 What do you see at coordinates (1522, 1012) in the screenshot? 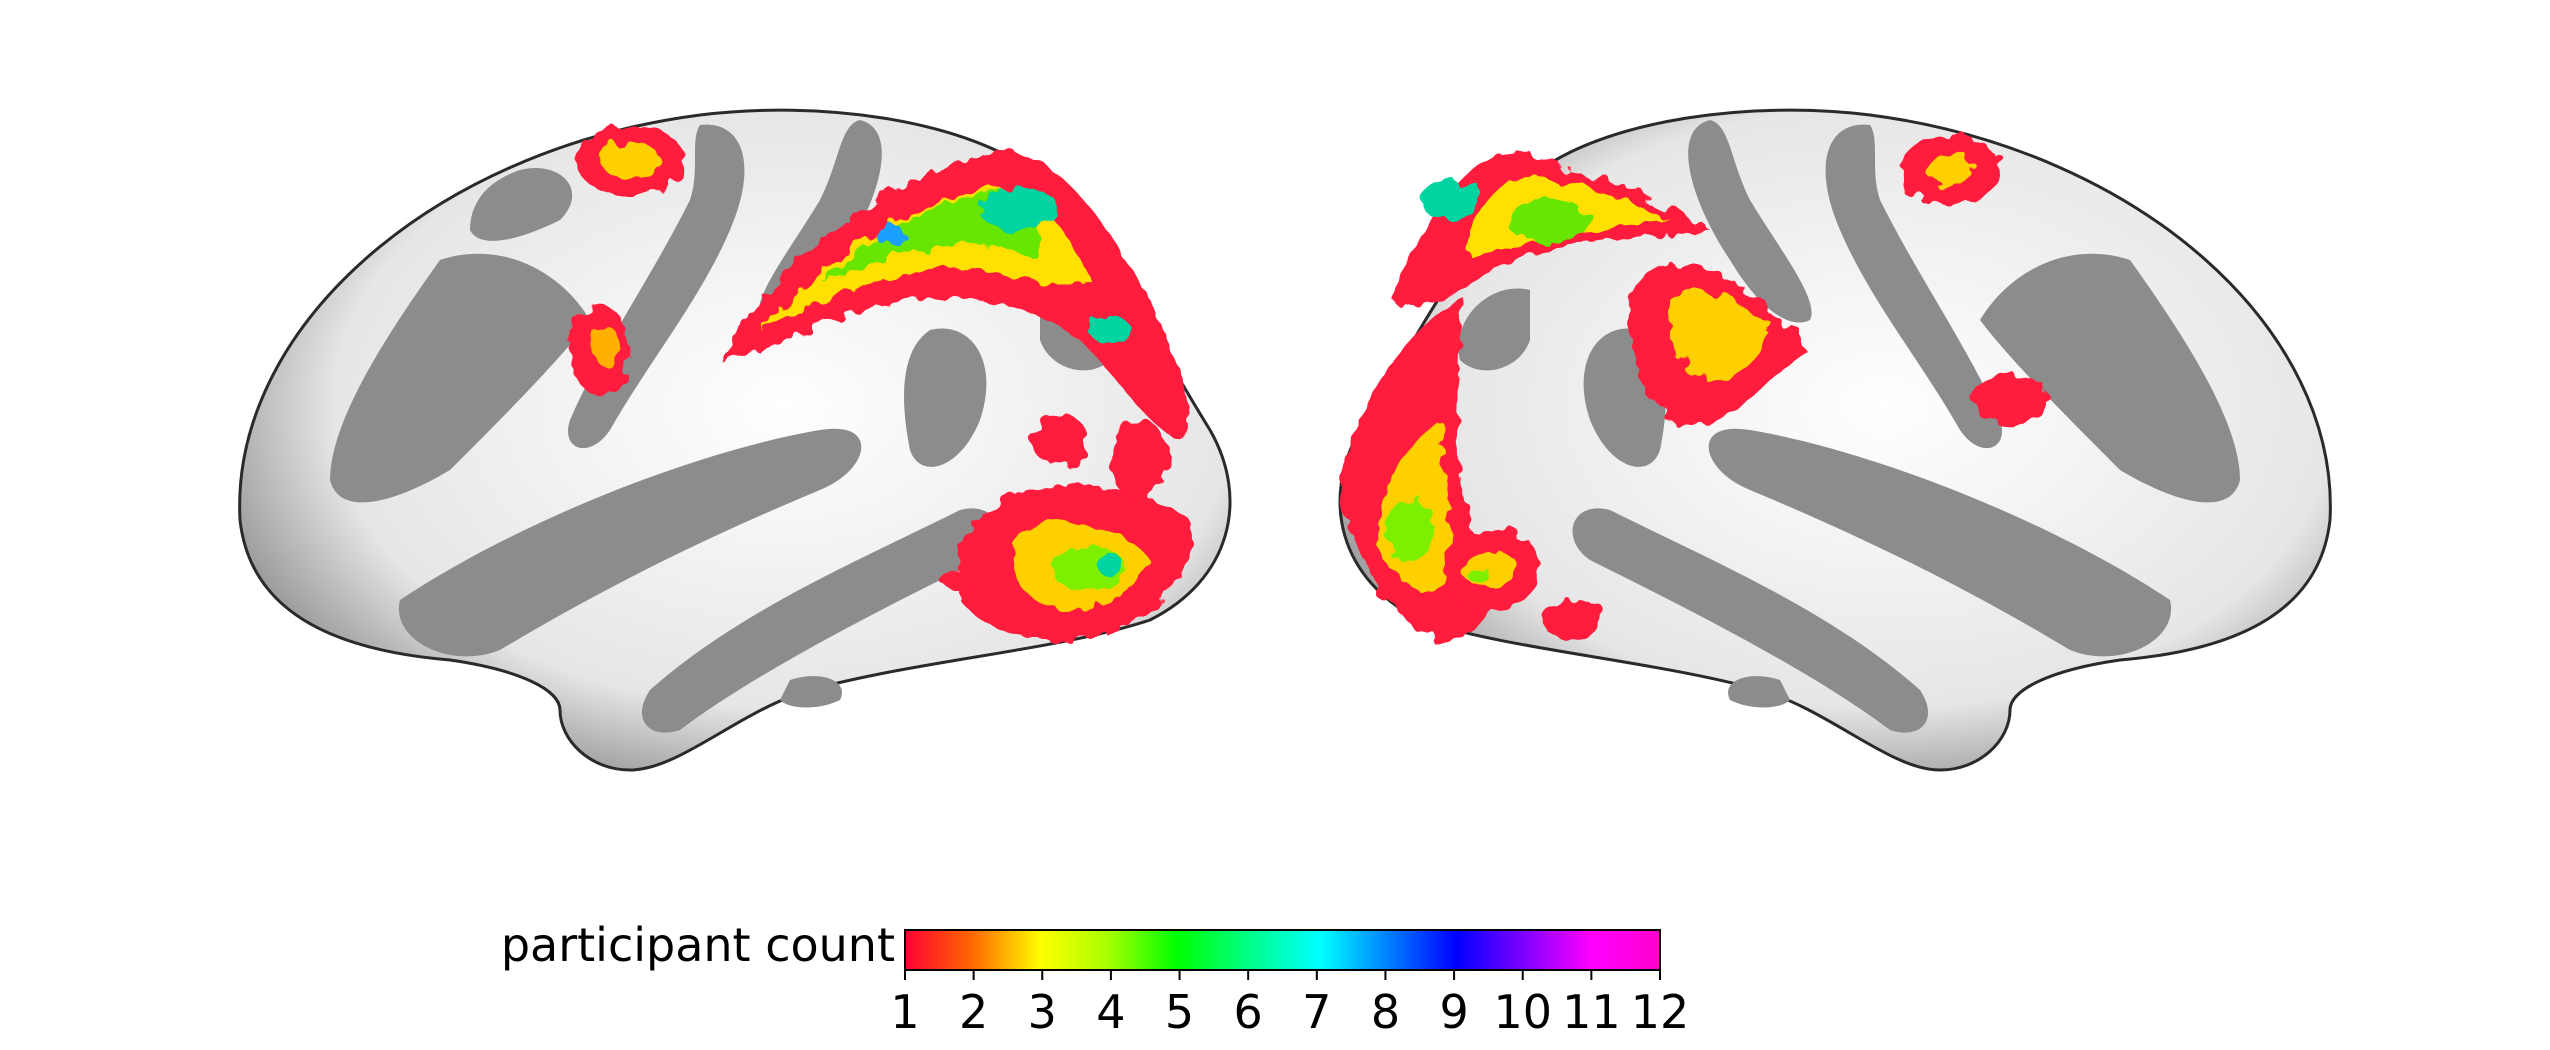
I see `colorbar-tick-label: 10` at bounding box center [1522, 1012].